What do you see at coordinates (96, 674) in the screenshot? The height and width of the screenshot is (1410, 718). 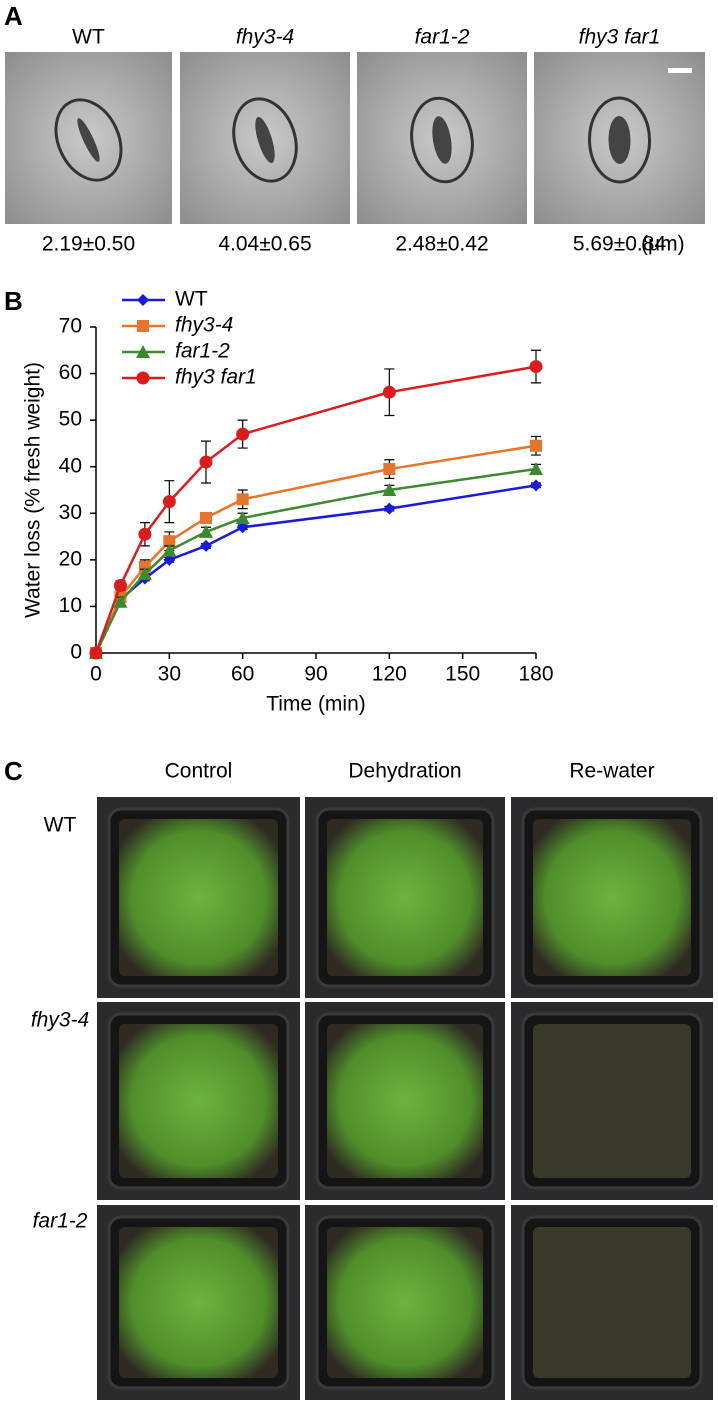 I see `x-tick-label: 0` at bounding box center [96, 674].